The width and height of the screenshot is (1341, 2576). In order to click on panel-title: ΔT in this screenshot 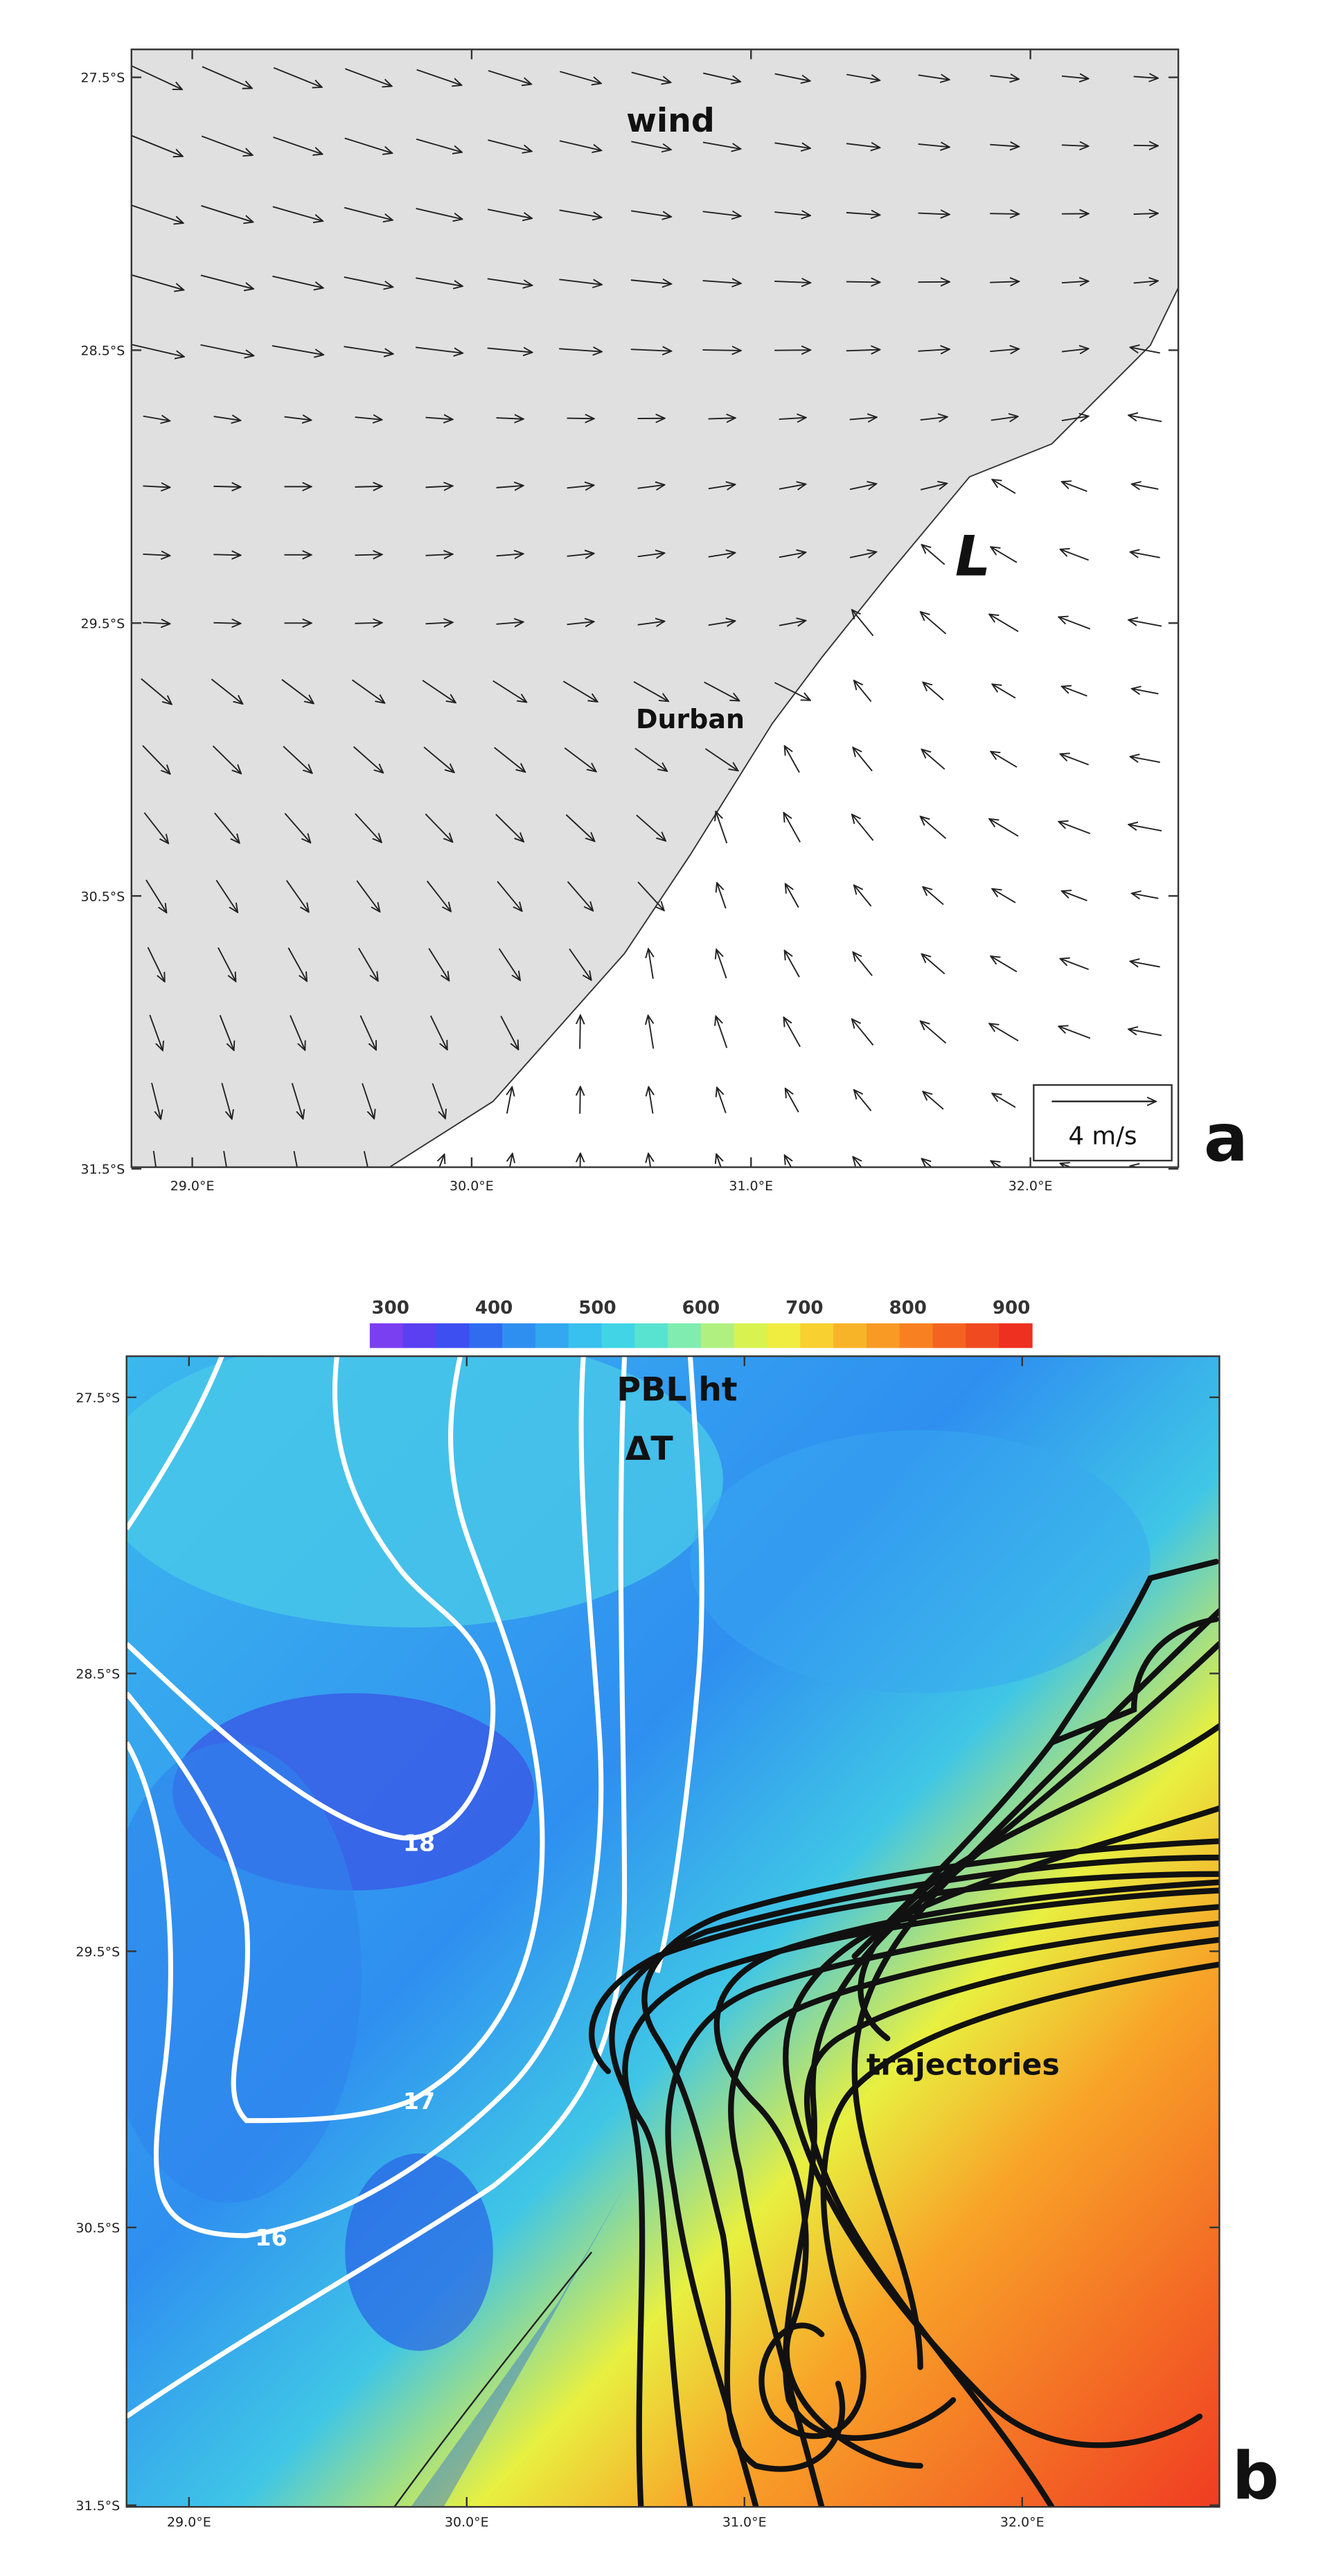, I will do `click(649, 1449)`.